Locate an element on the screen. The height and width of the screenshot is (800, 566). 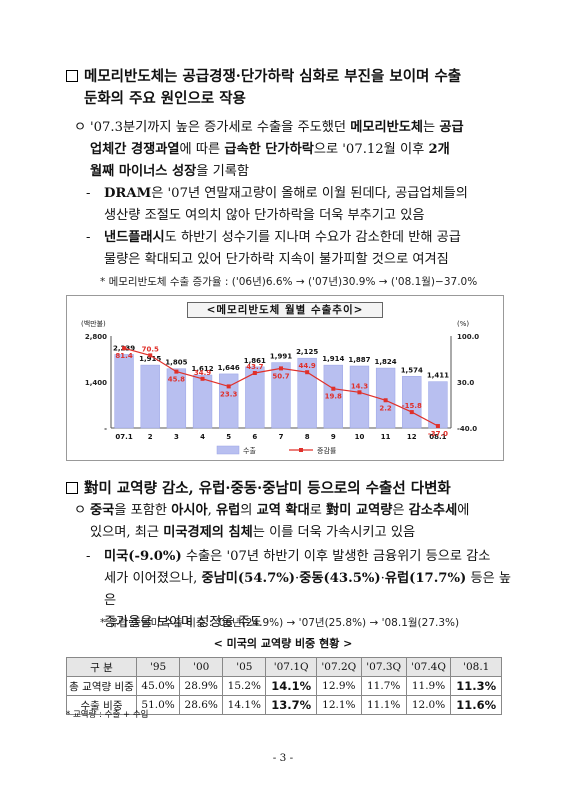
x-tick-label: 5 is located at coordinates (228, 437).